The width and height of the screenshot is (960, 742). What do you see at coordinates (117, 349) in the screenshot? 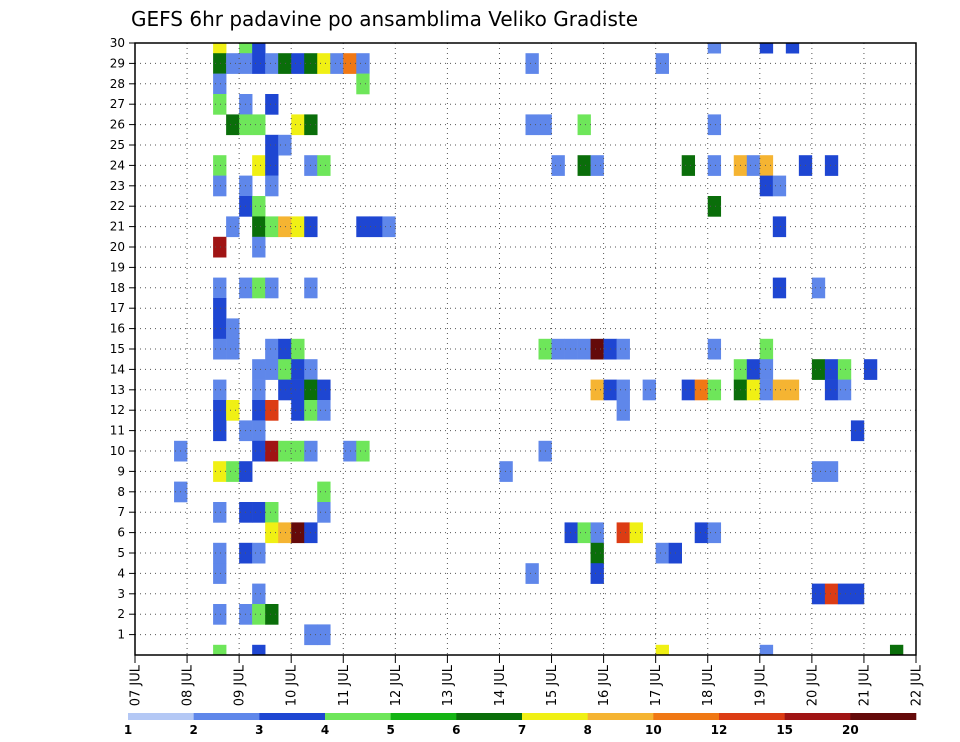
I see `y-tick-label: 15` at bounding box center [117, 349].